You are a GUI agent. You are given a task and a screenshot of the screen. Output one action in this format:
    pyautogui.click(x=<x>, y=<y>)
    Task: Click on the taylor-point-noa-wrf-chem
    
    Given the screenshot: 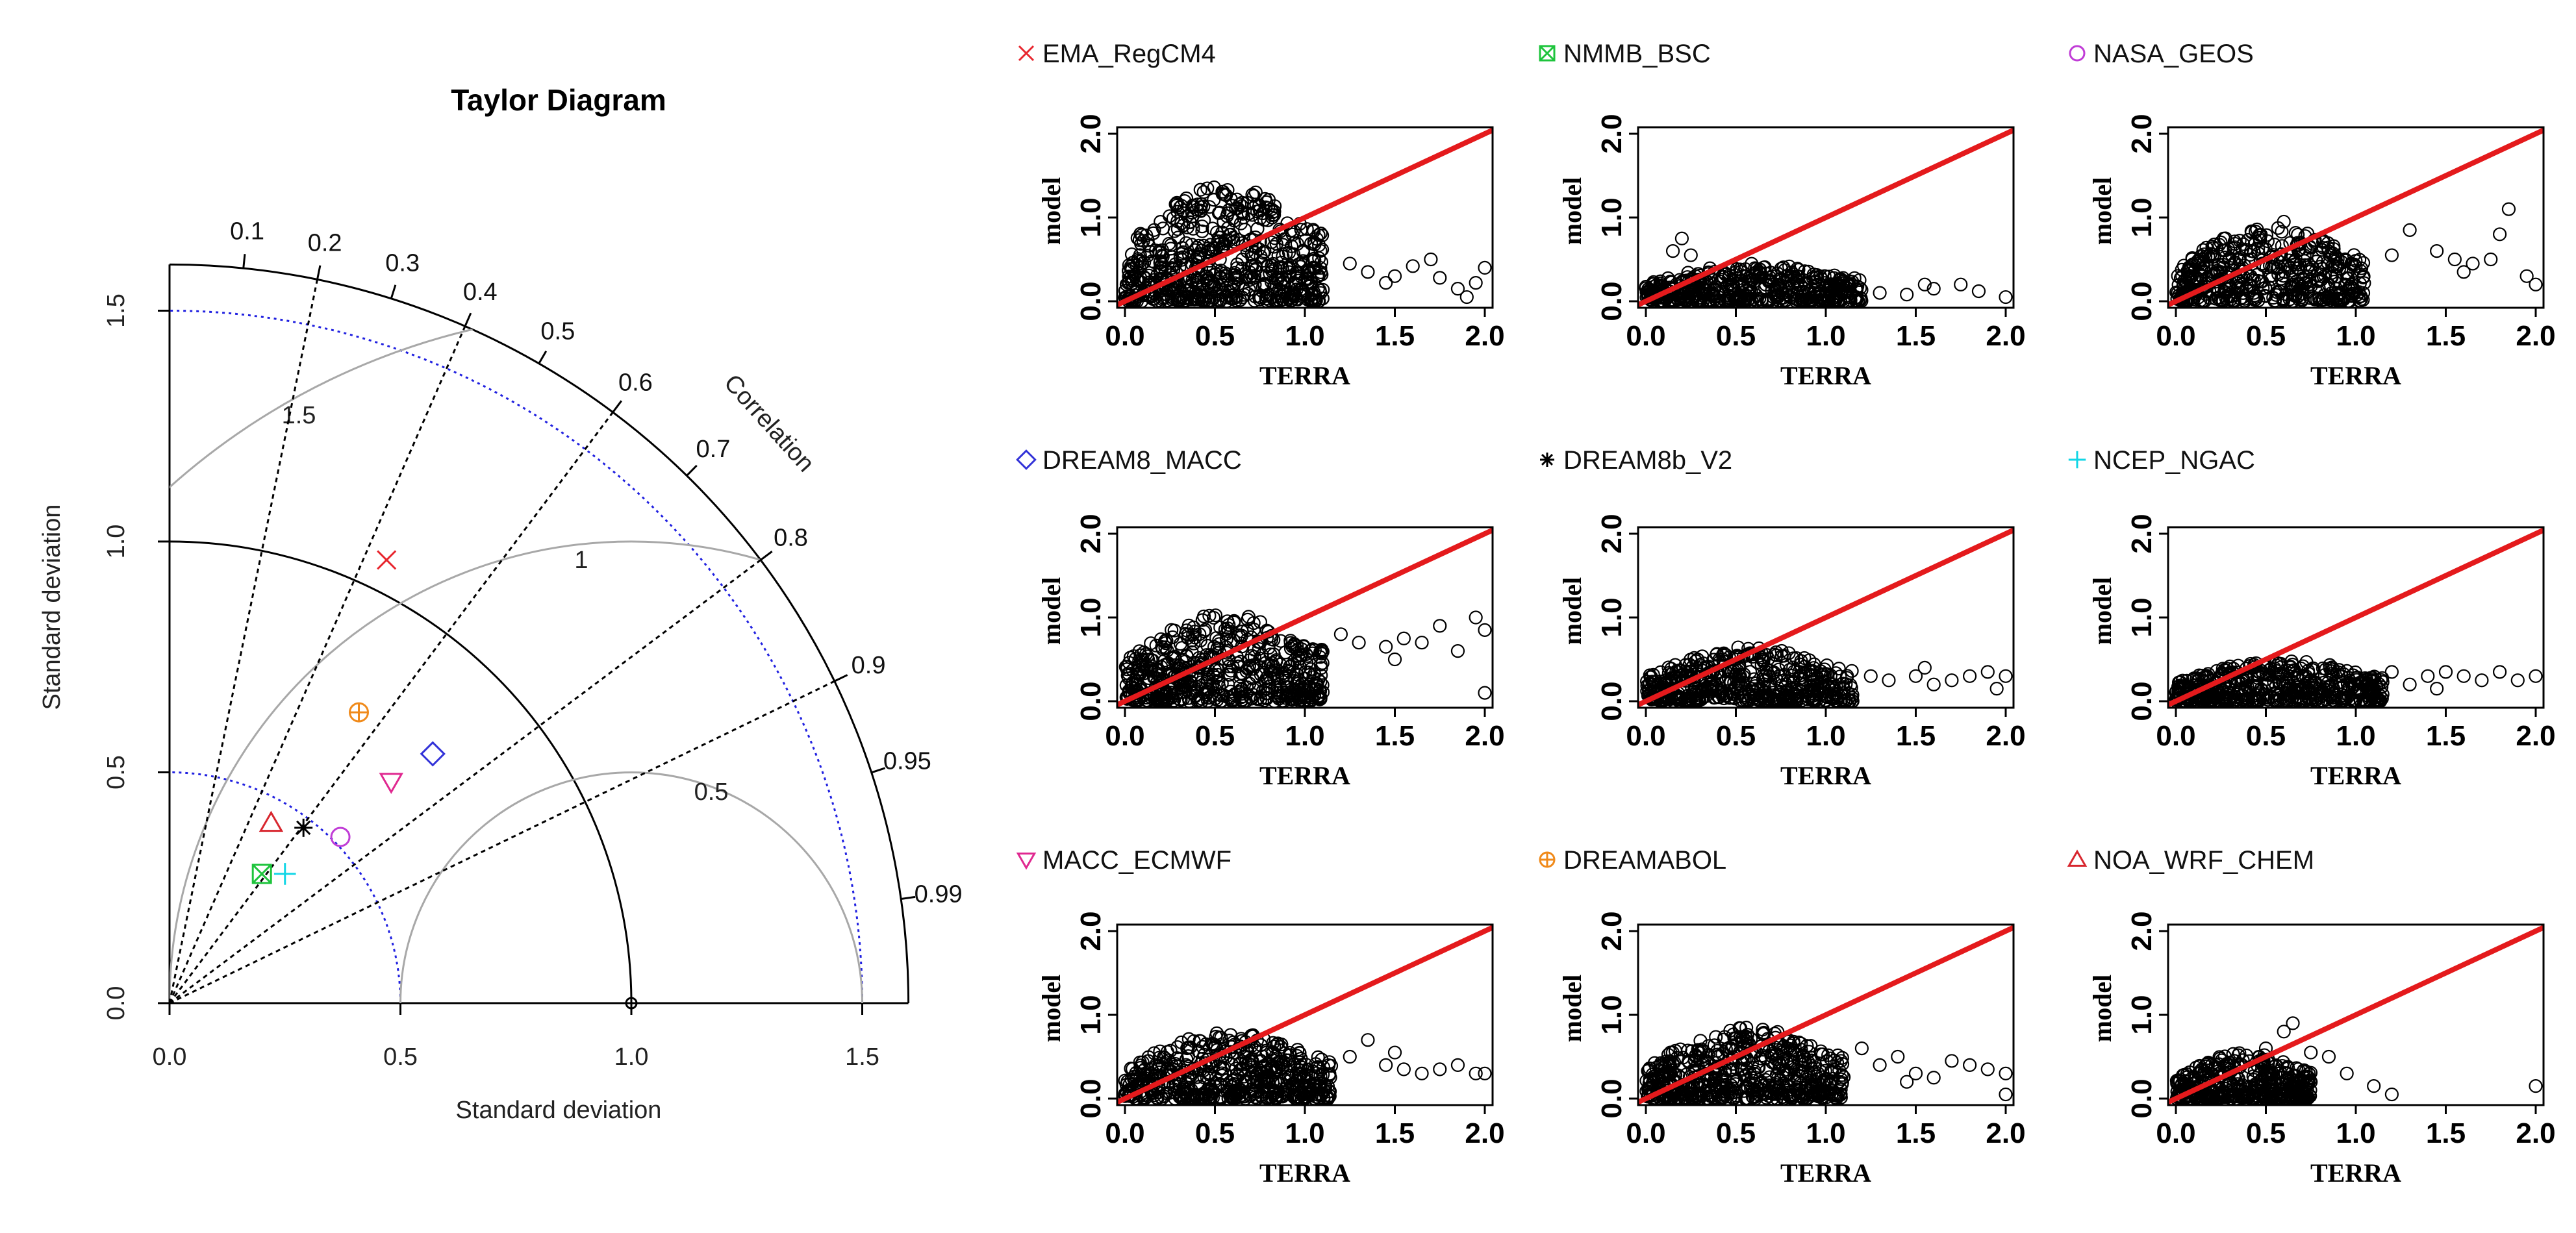 What is the action you would take?
    pyautogui.click(x=271, y=821)
    